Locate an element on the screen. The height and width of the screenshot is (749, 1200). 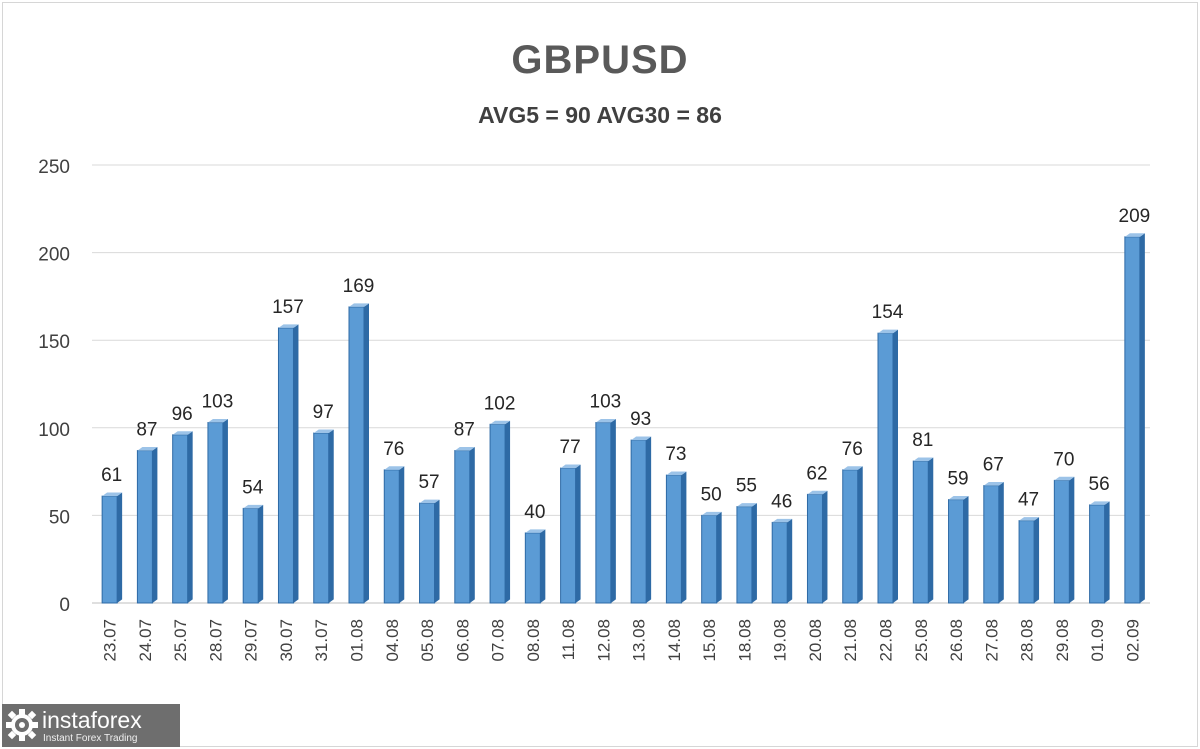
data-label: 47 is located at coordinates (1028, 500).